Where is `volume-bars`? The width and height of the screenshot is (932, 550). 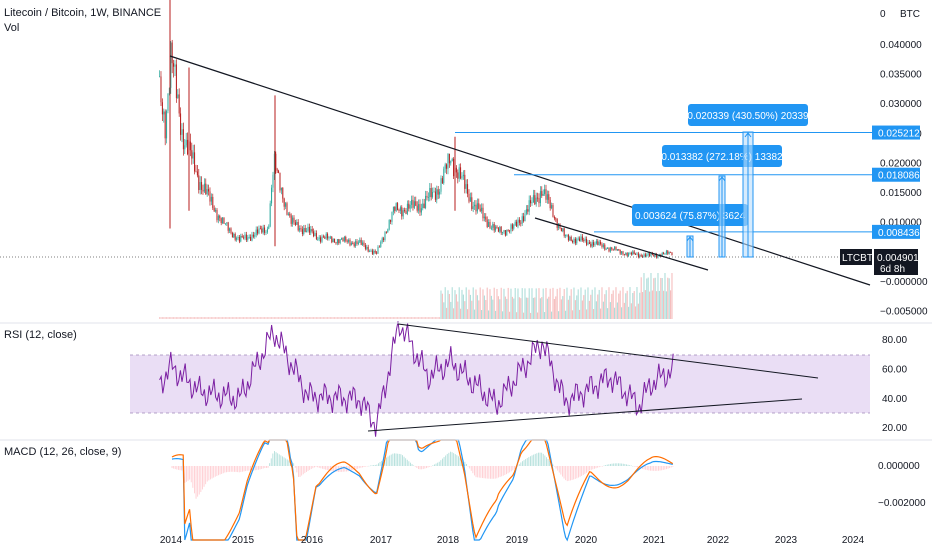
volume-bars is located at coordinates (416, 296).